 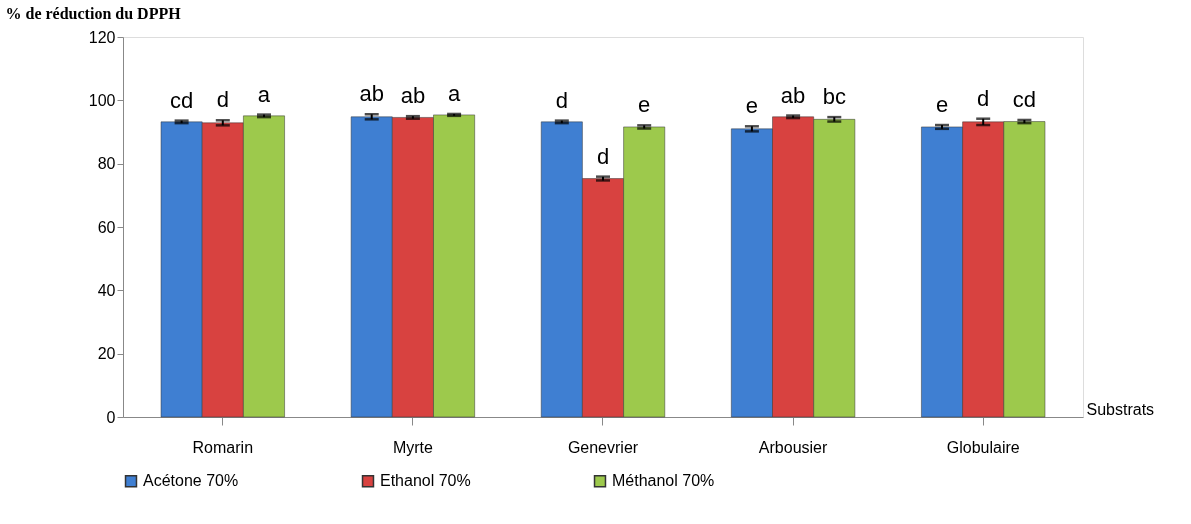 What do you see at coordinates (106, 164) in the screenshot?
I see `y-tick-label: 80` at bounding box center [106, 164].